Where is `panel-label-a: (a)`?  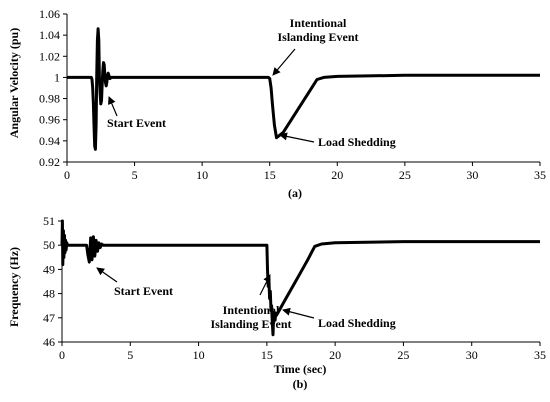 panel-label-a: (a) is located at coordinates (295, 193).